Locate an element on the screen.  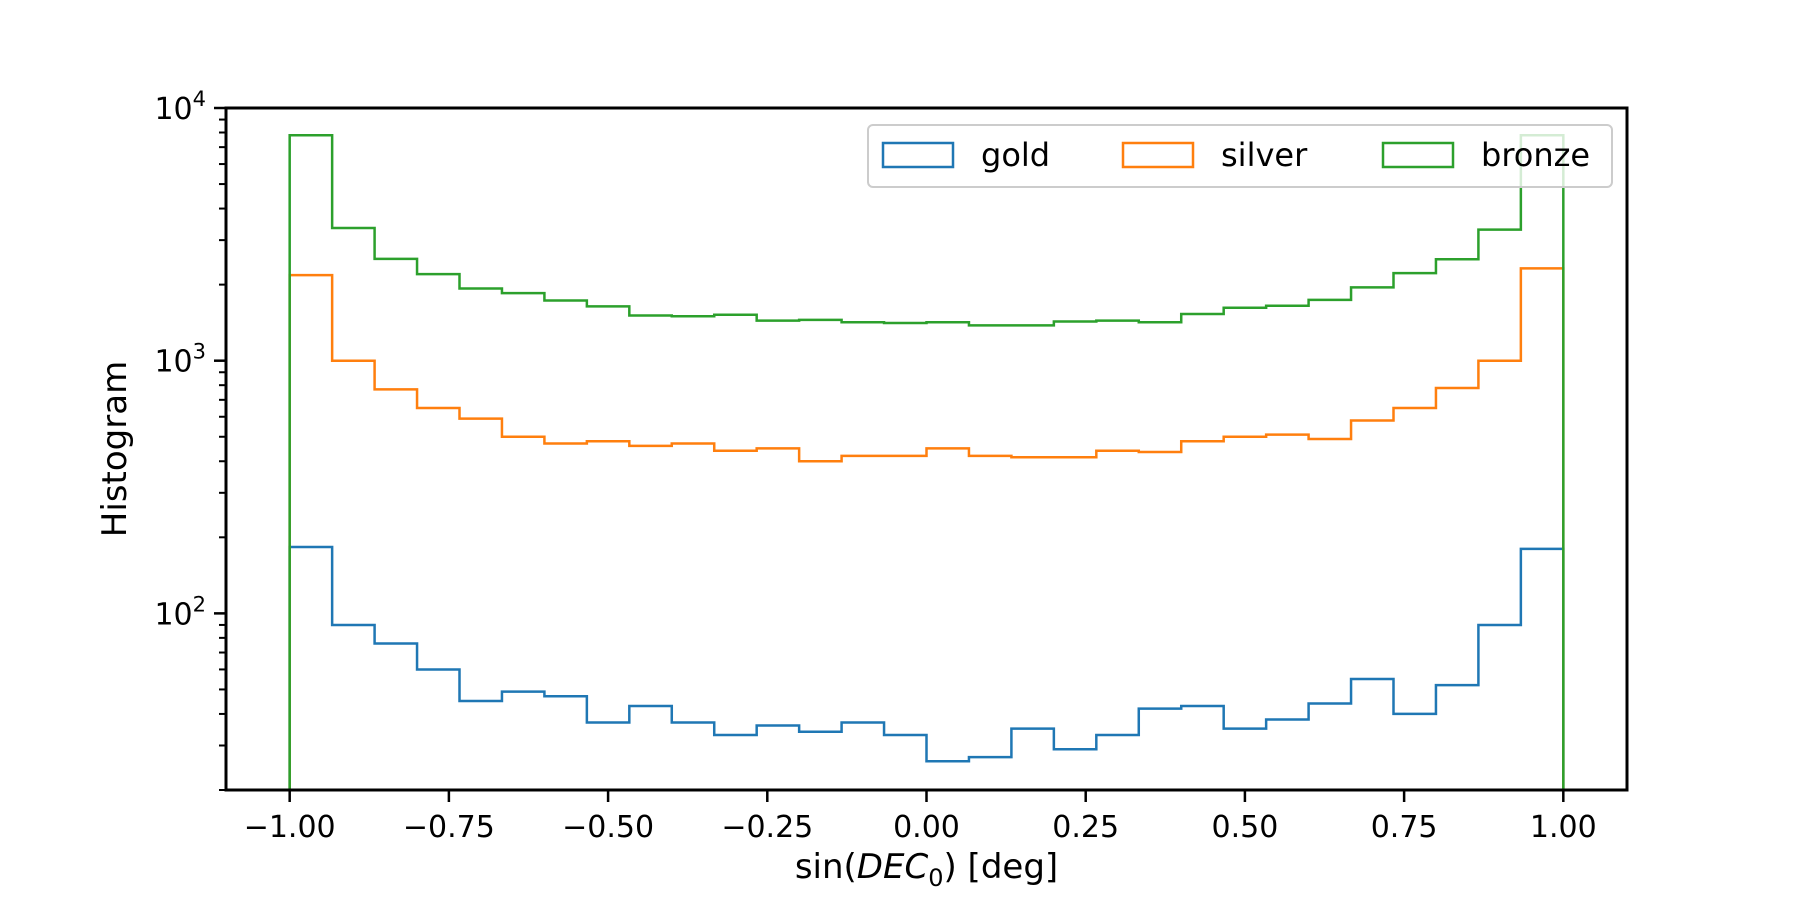
legend-label-bronze: bronze is located at coordinates (1535, 155).